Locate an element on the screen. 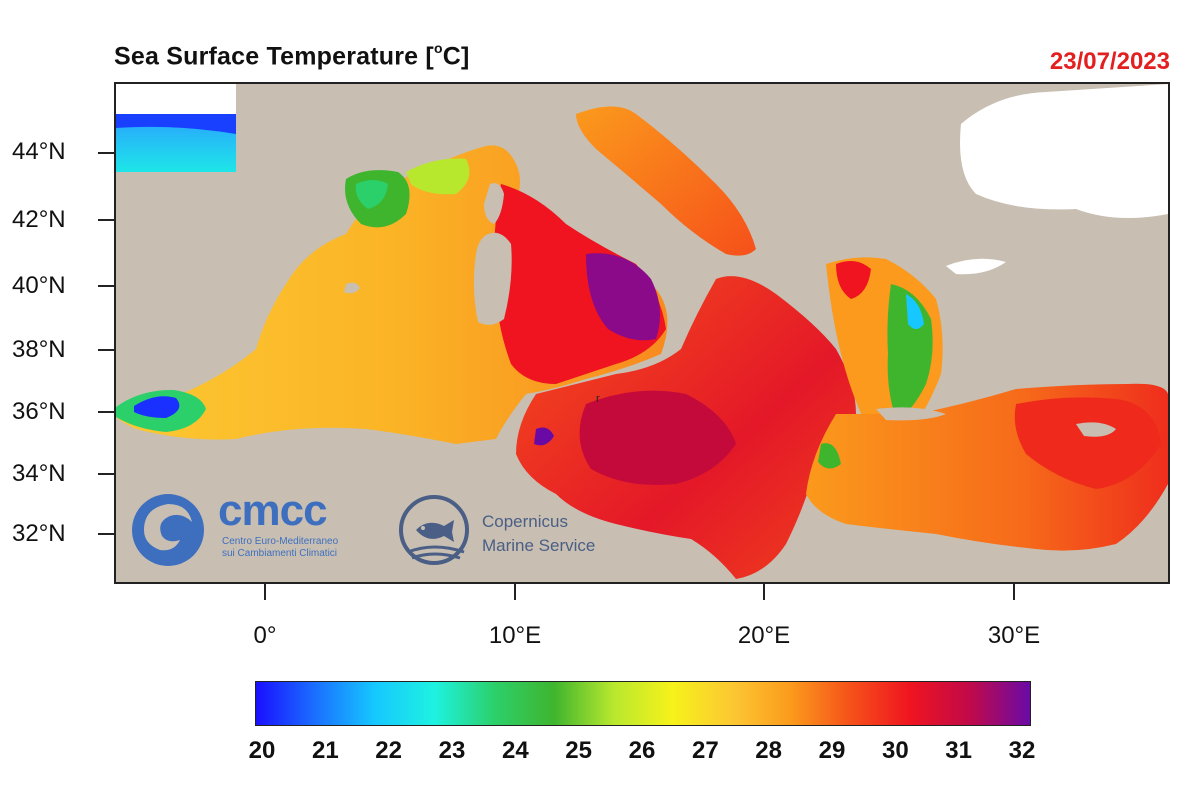  lat-label-42: 42°N is located at coordinates (39, 219).